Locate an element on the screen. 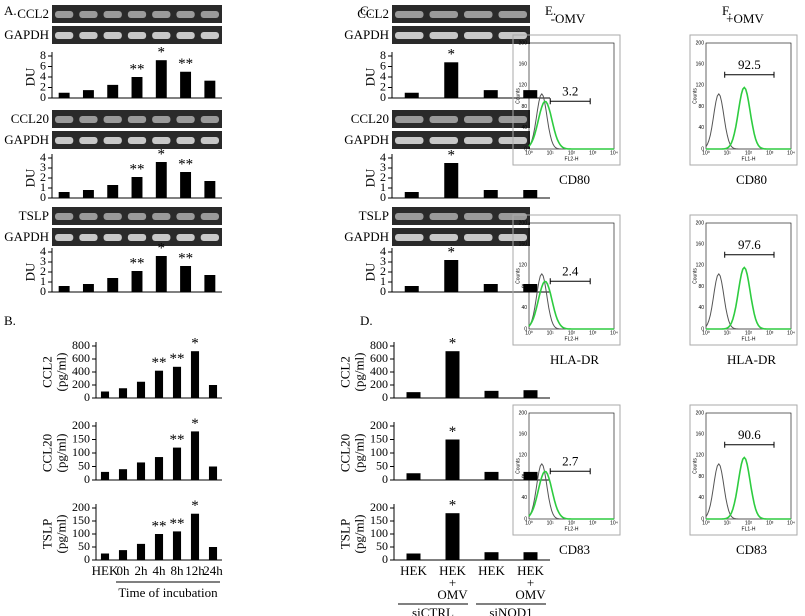 The height and width of the screenshot is (616, 805). flow-y-tick: 80 is located at coordinates (524, 287).